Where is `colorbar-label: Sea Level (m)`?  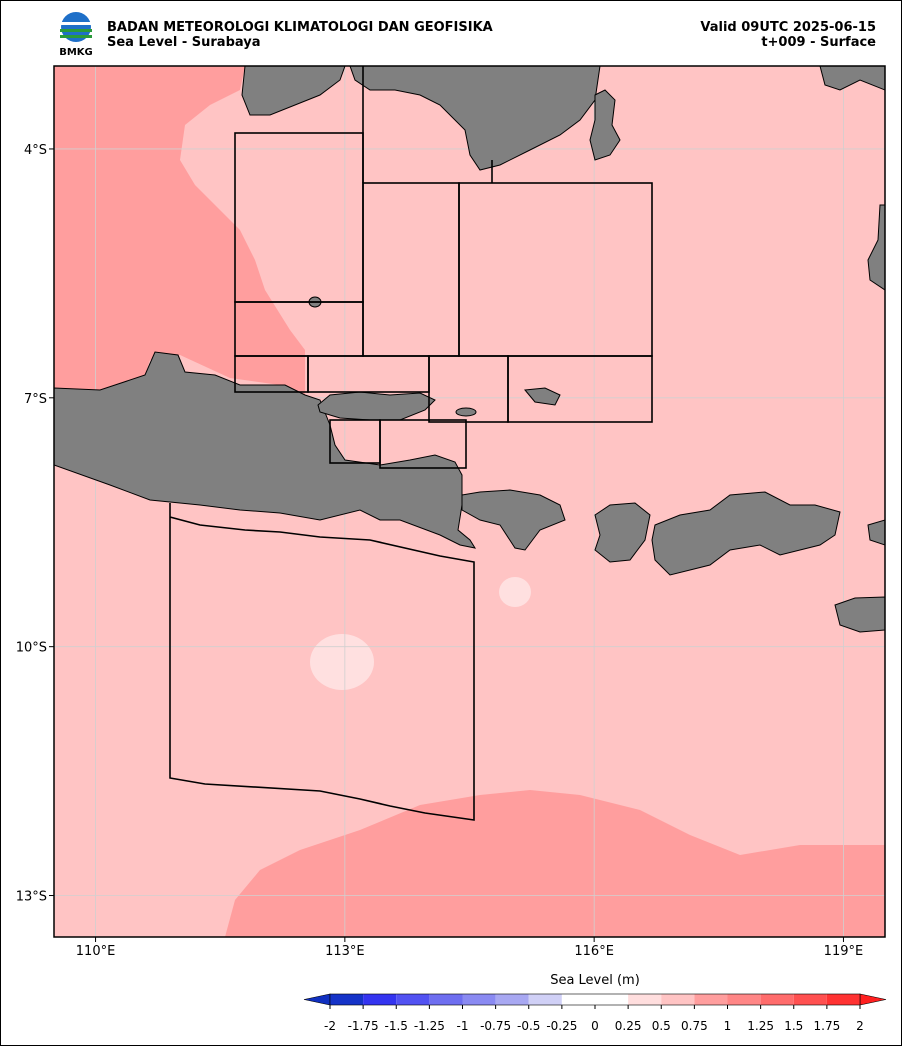 colorbar-label: Sea Level (m) is located at coordinates (595, 980).